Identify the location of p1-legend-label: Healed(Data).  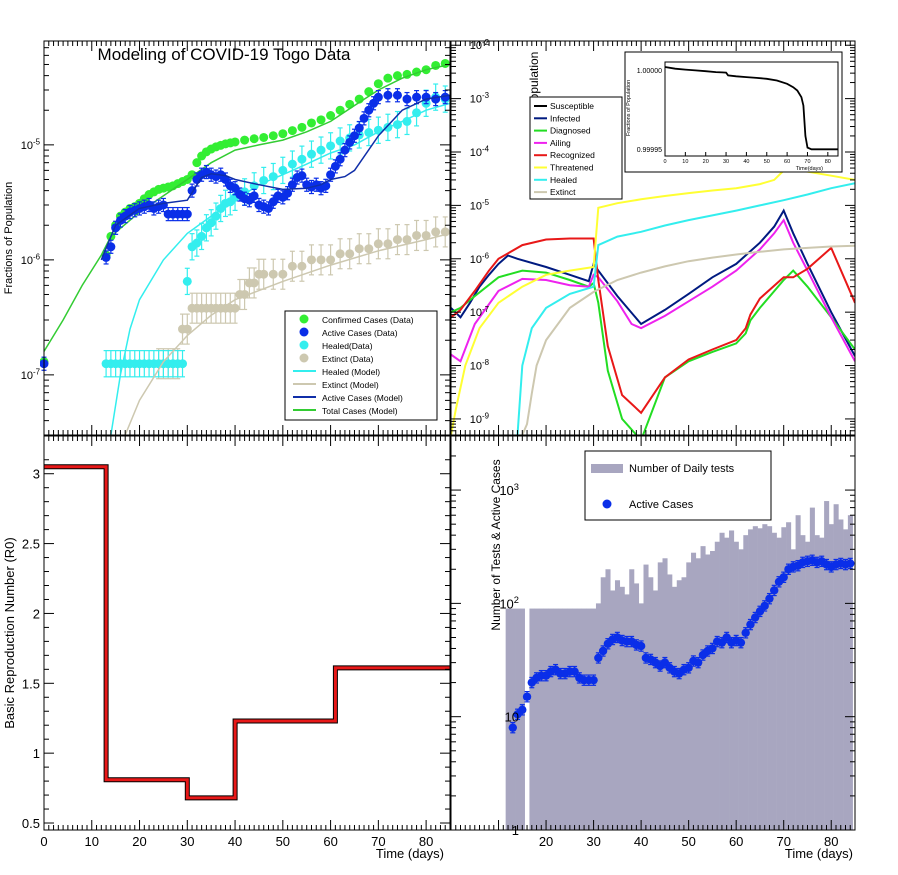
(347, 346).